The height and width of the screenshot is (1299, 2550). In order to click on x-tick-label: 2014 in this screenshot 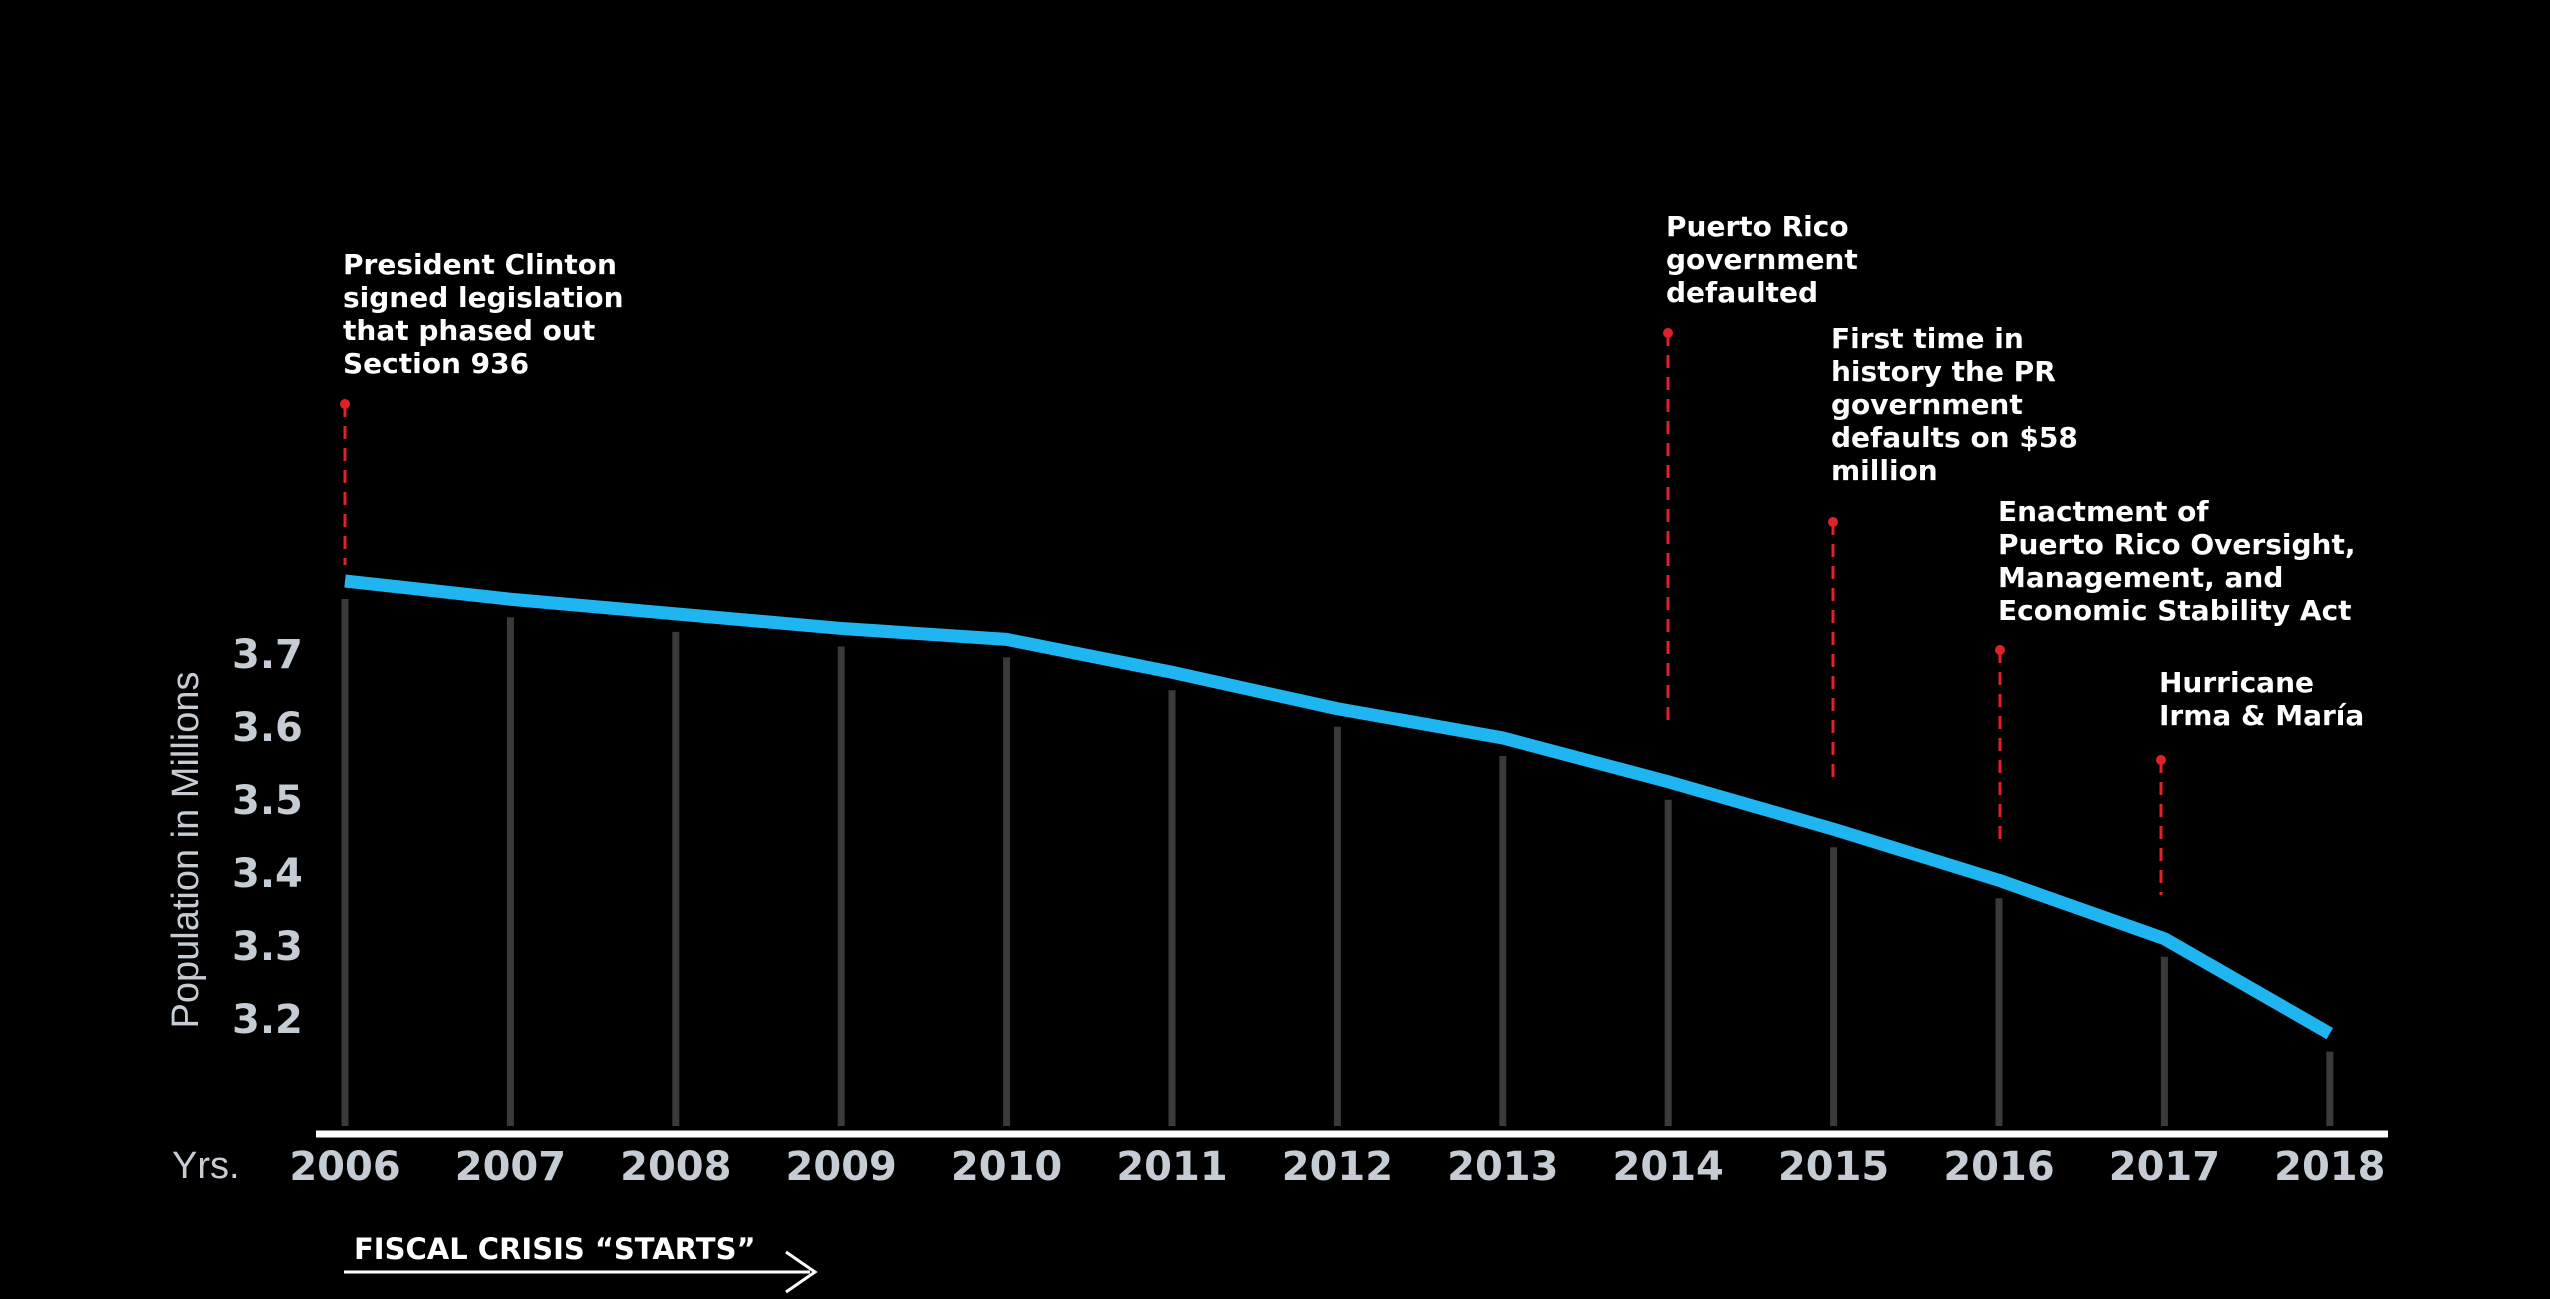, I will do `click(1668, 1167)`.